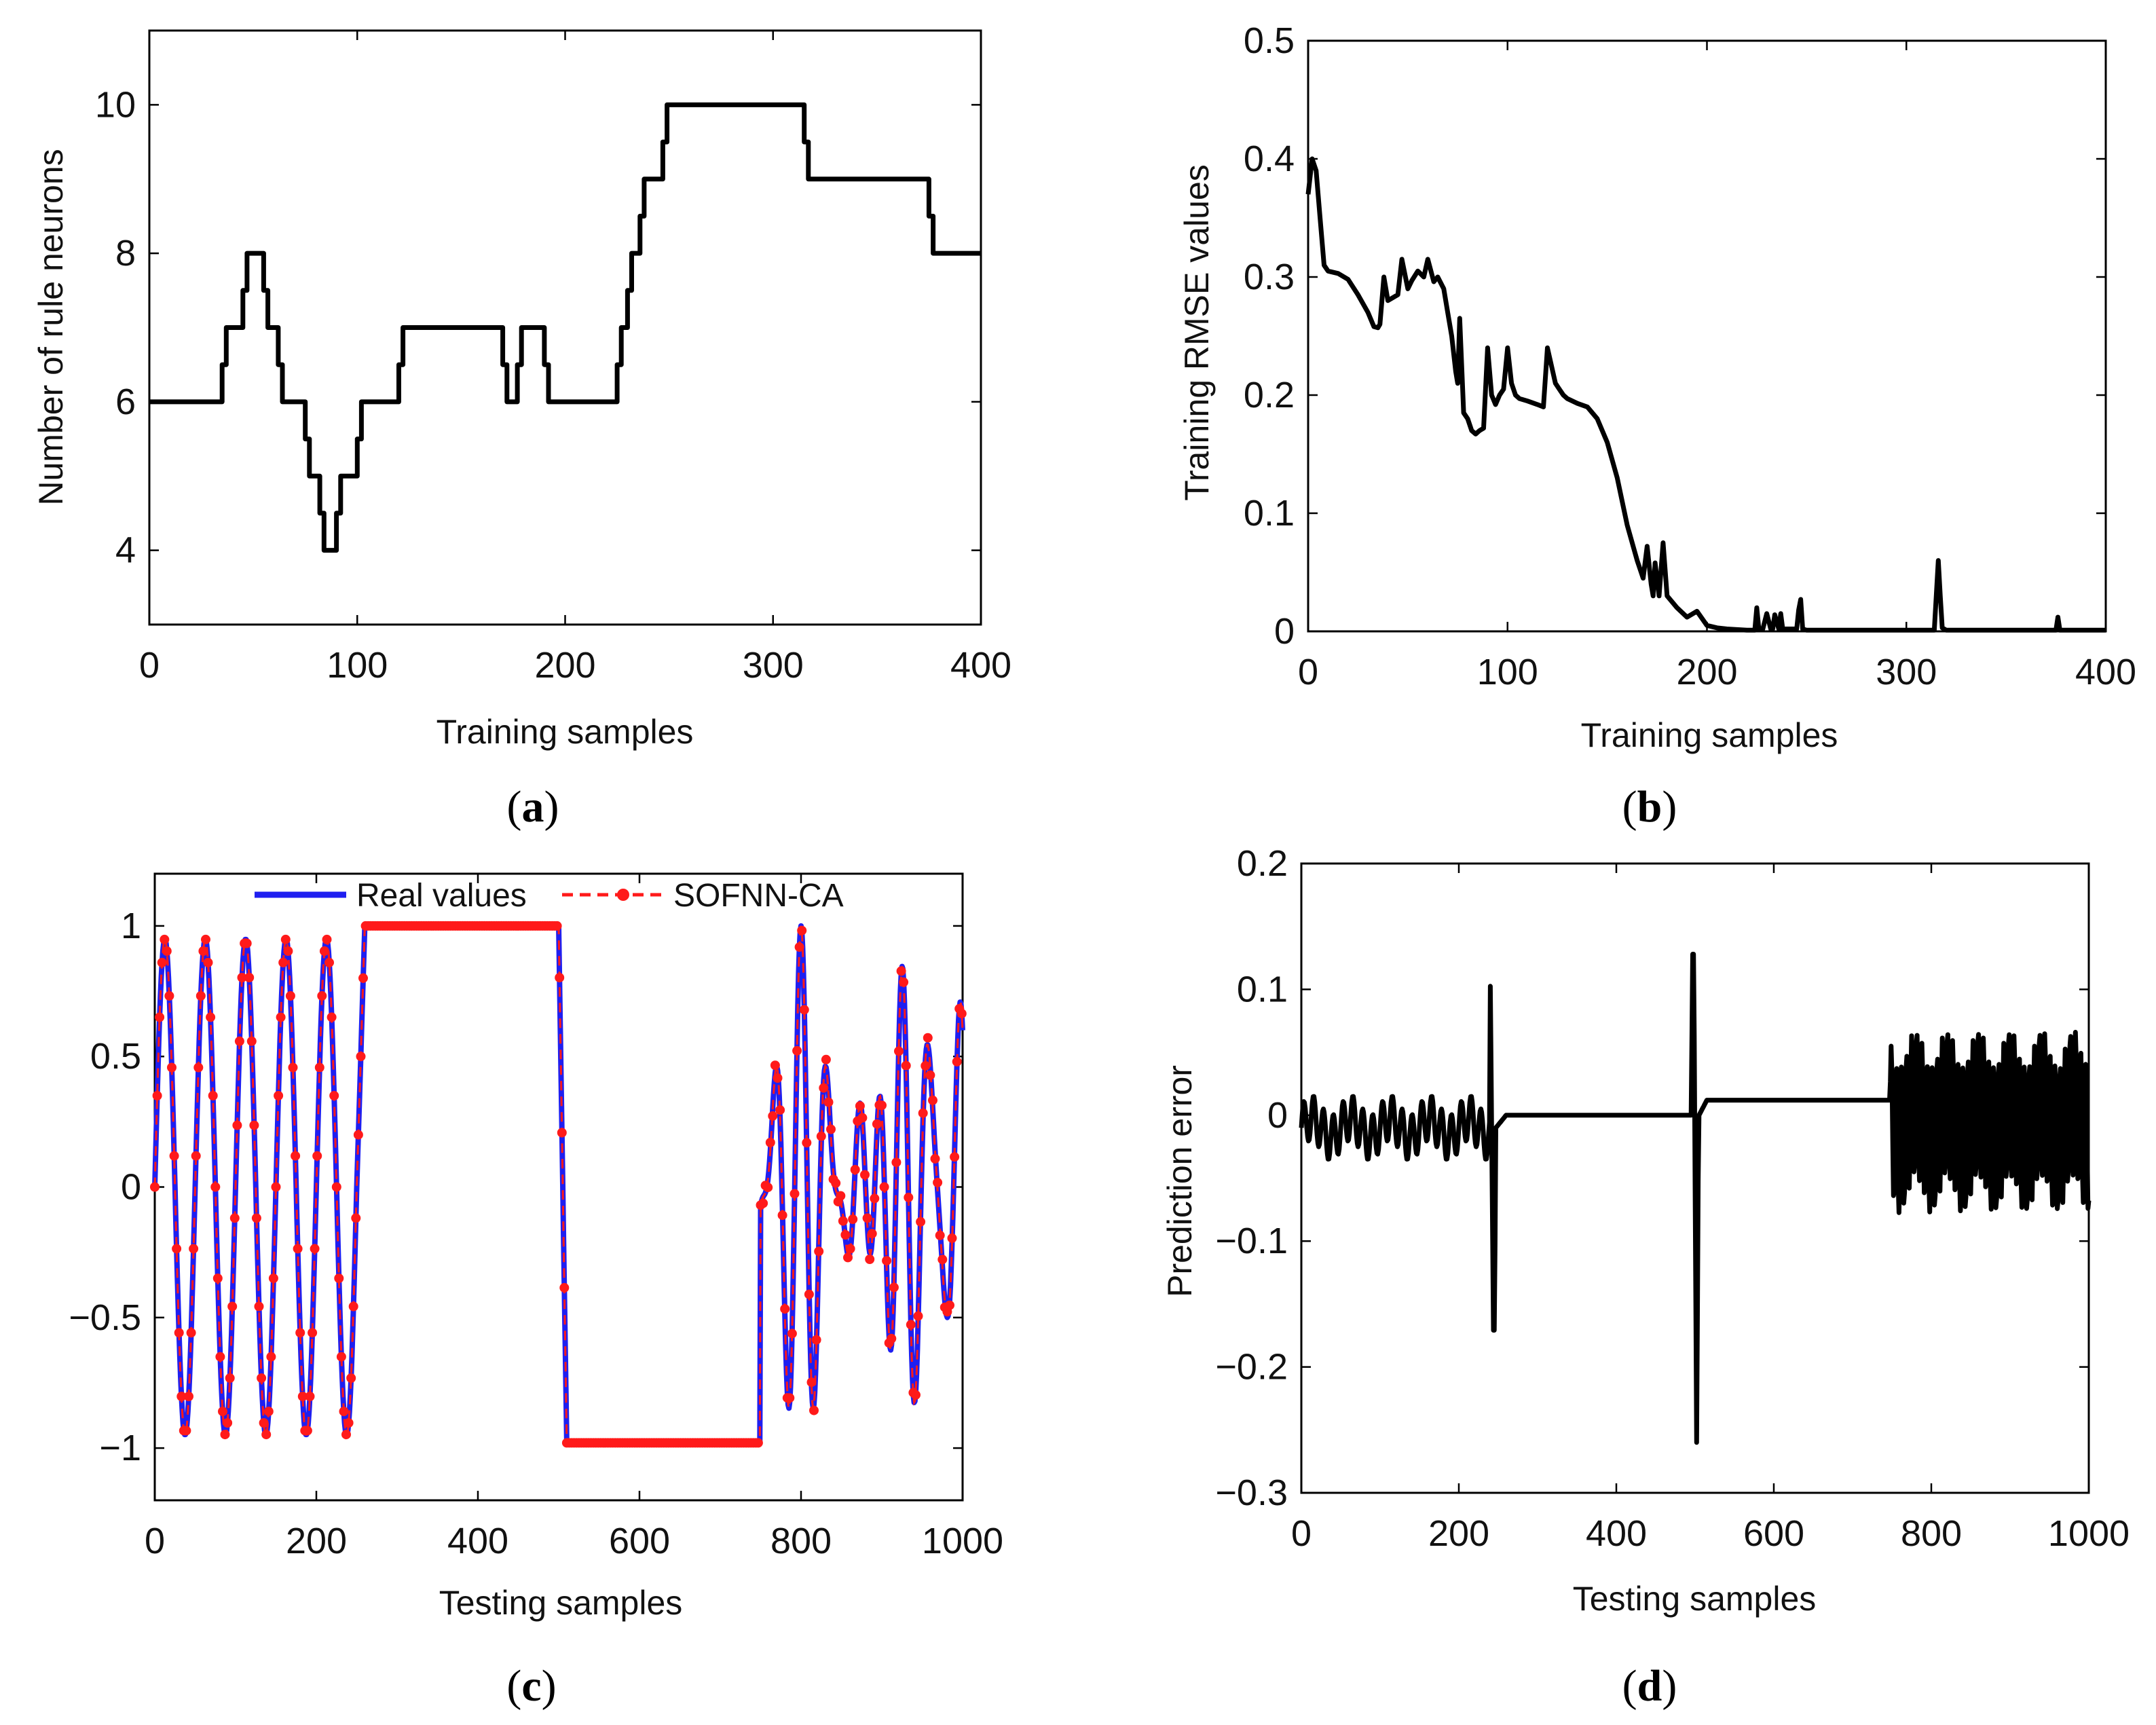 This screenshot has width=2156, height=1725. Describe the element at coordinates (1906, 672) in the screenshot. I see `chart-b-xtick-label: 300` at that location.